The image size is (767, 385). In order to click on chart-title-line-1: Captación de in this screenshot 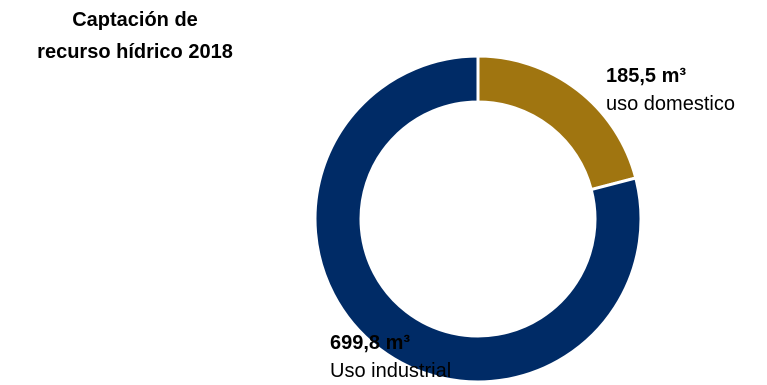, I will do `click(135, 20)`.